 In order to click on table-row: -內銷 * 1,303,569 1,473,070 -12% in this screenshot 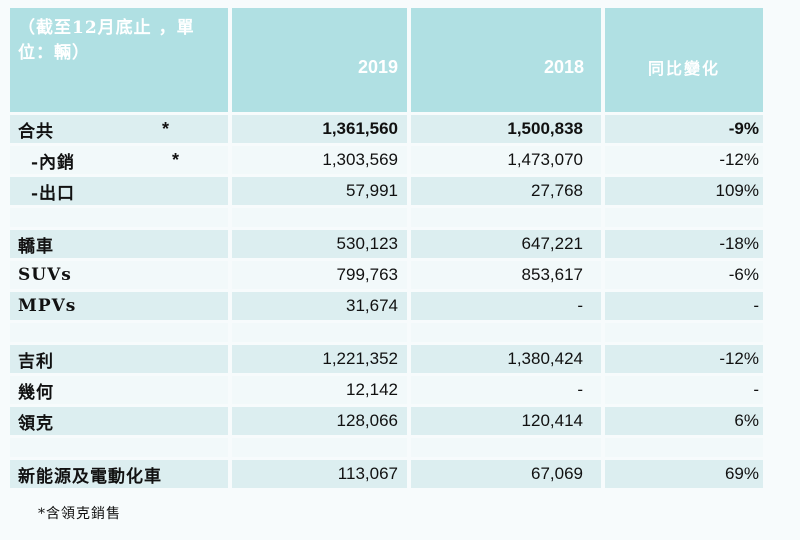, I will do `click(386, 160)`.